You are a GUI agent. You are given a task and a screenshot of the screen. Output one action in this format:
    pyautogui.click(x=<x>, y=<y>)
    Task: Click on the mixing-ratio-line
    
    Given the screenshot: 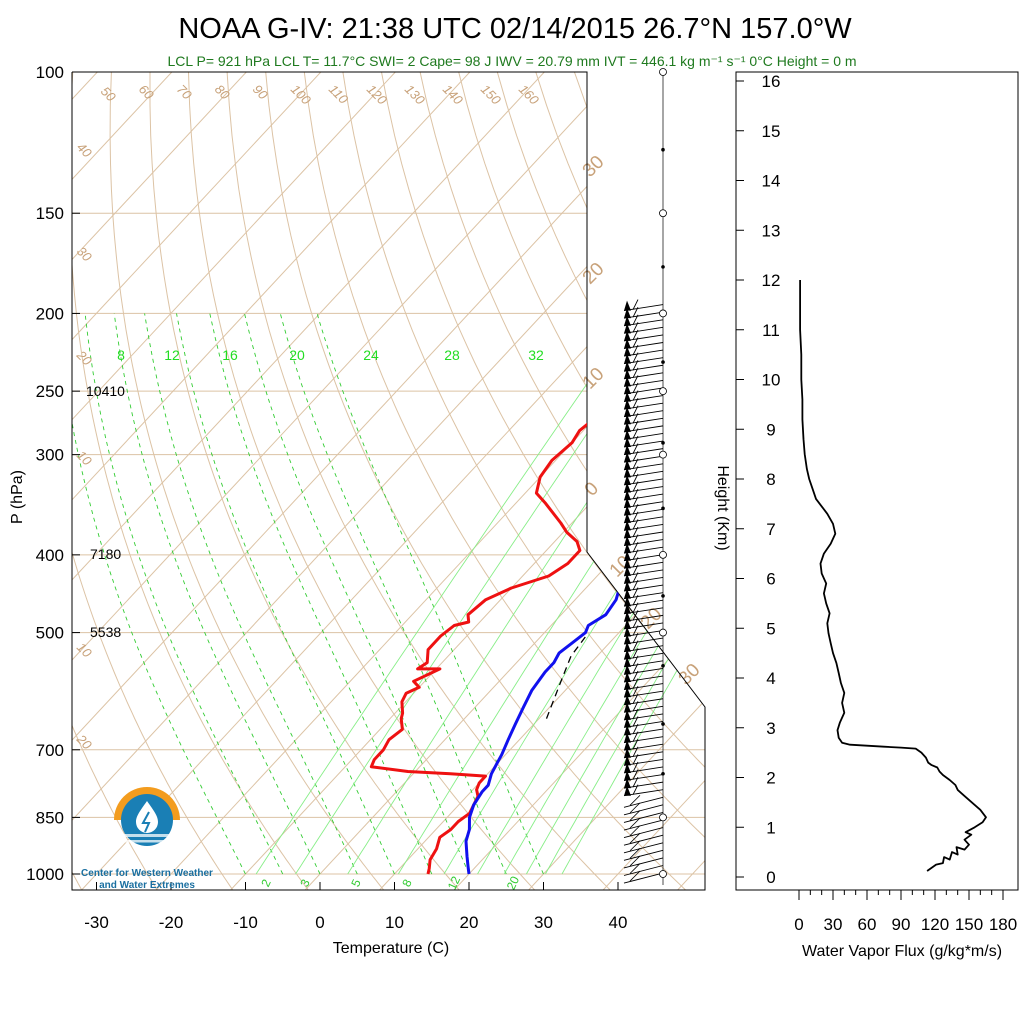 What is the action you would take?
    pyautogui.click(x=604, y=610)
    